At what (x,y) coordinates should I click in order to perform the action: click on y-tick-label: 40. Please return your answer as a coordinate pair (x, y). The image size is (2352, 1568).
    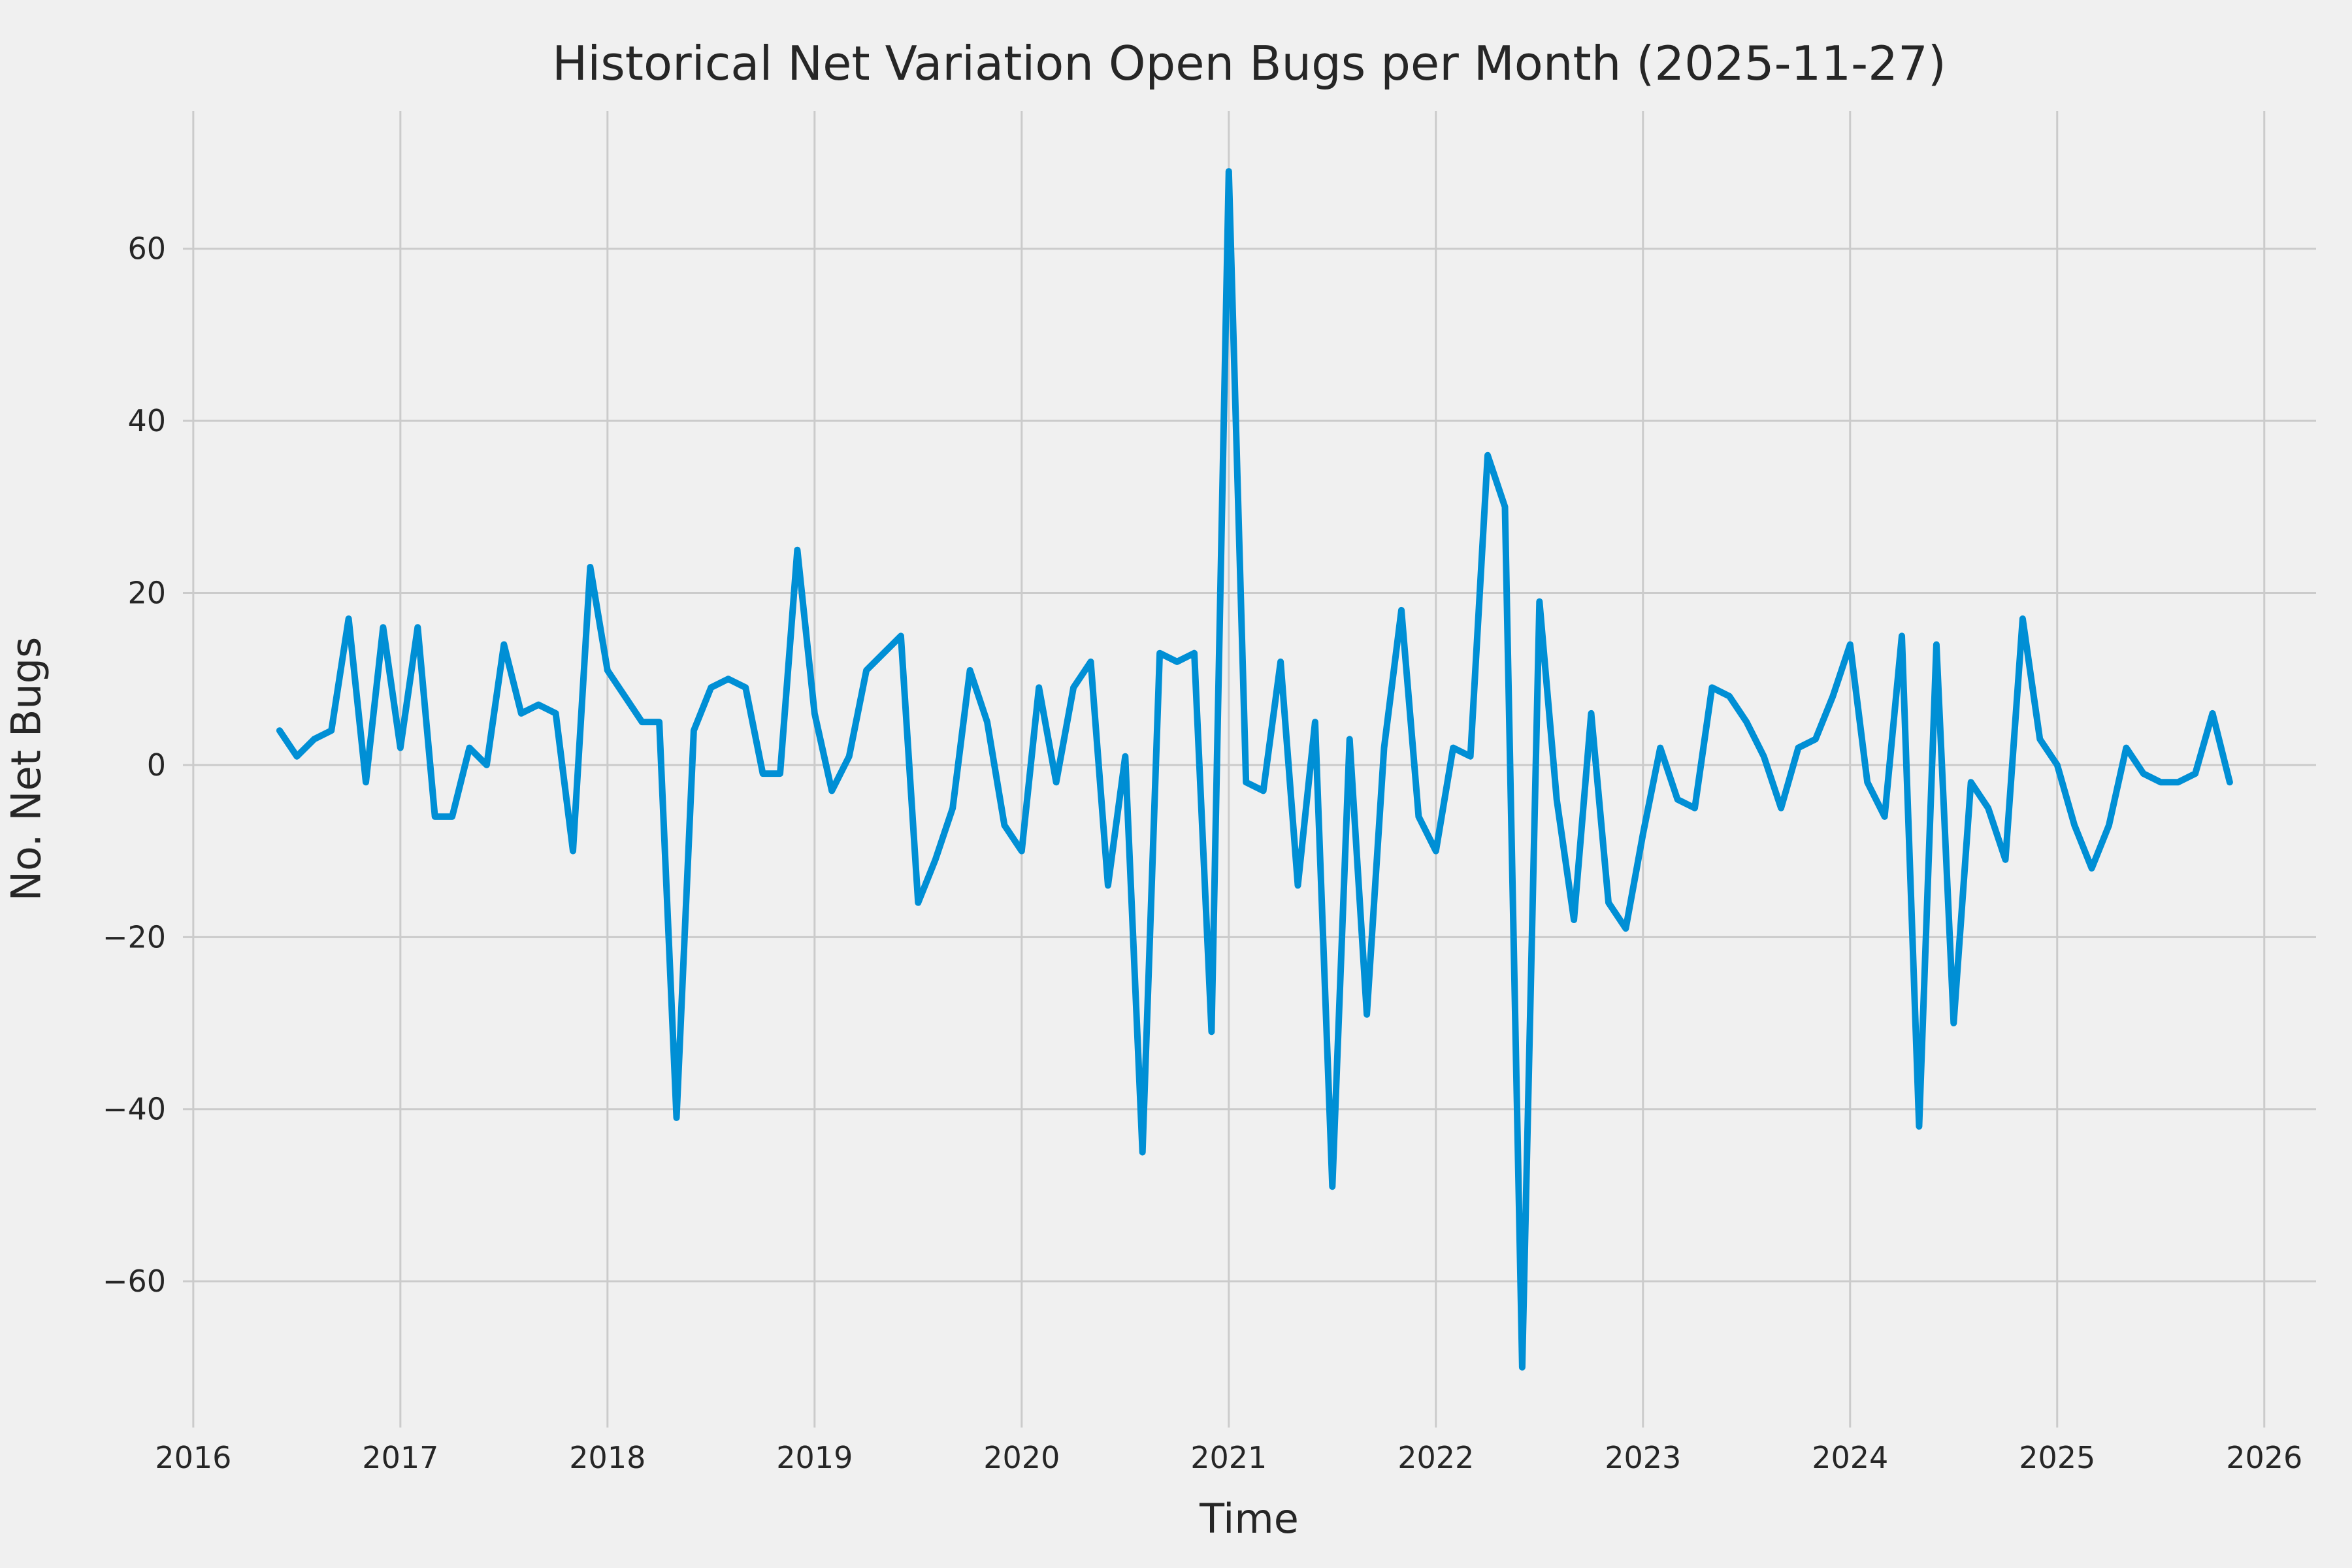
    Looking at the image, I should click on (146, 420).